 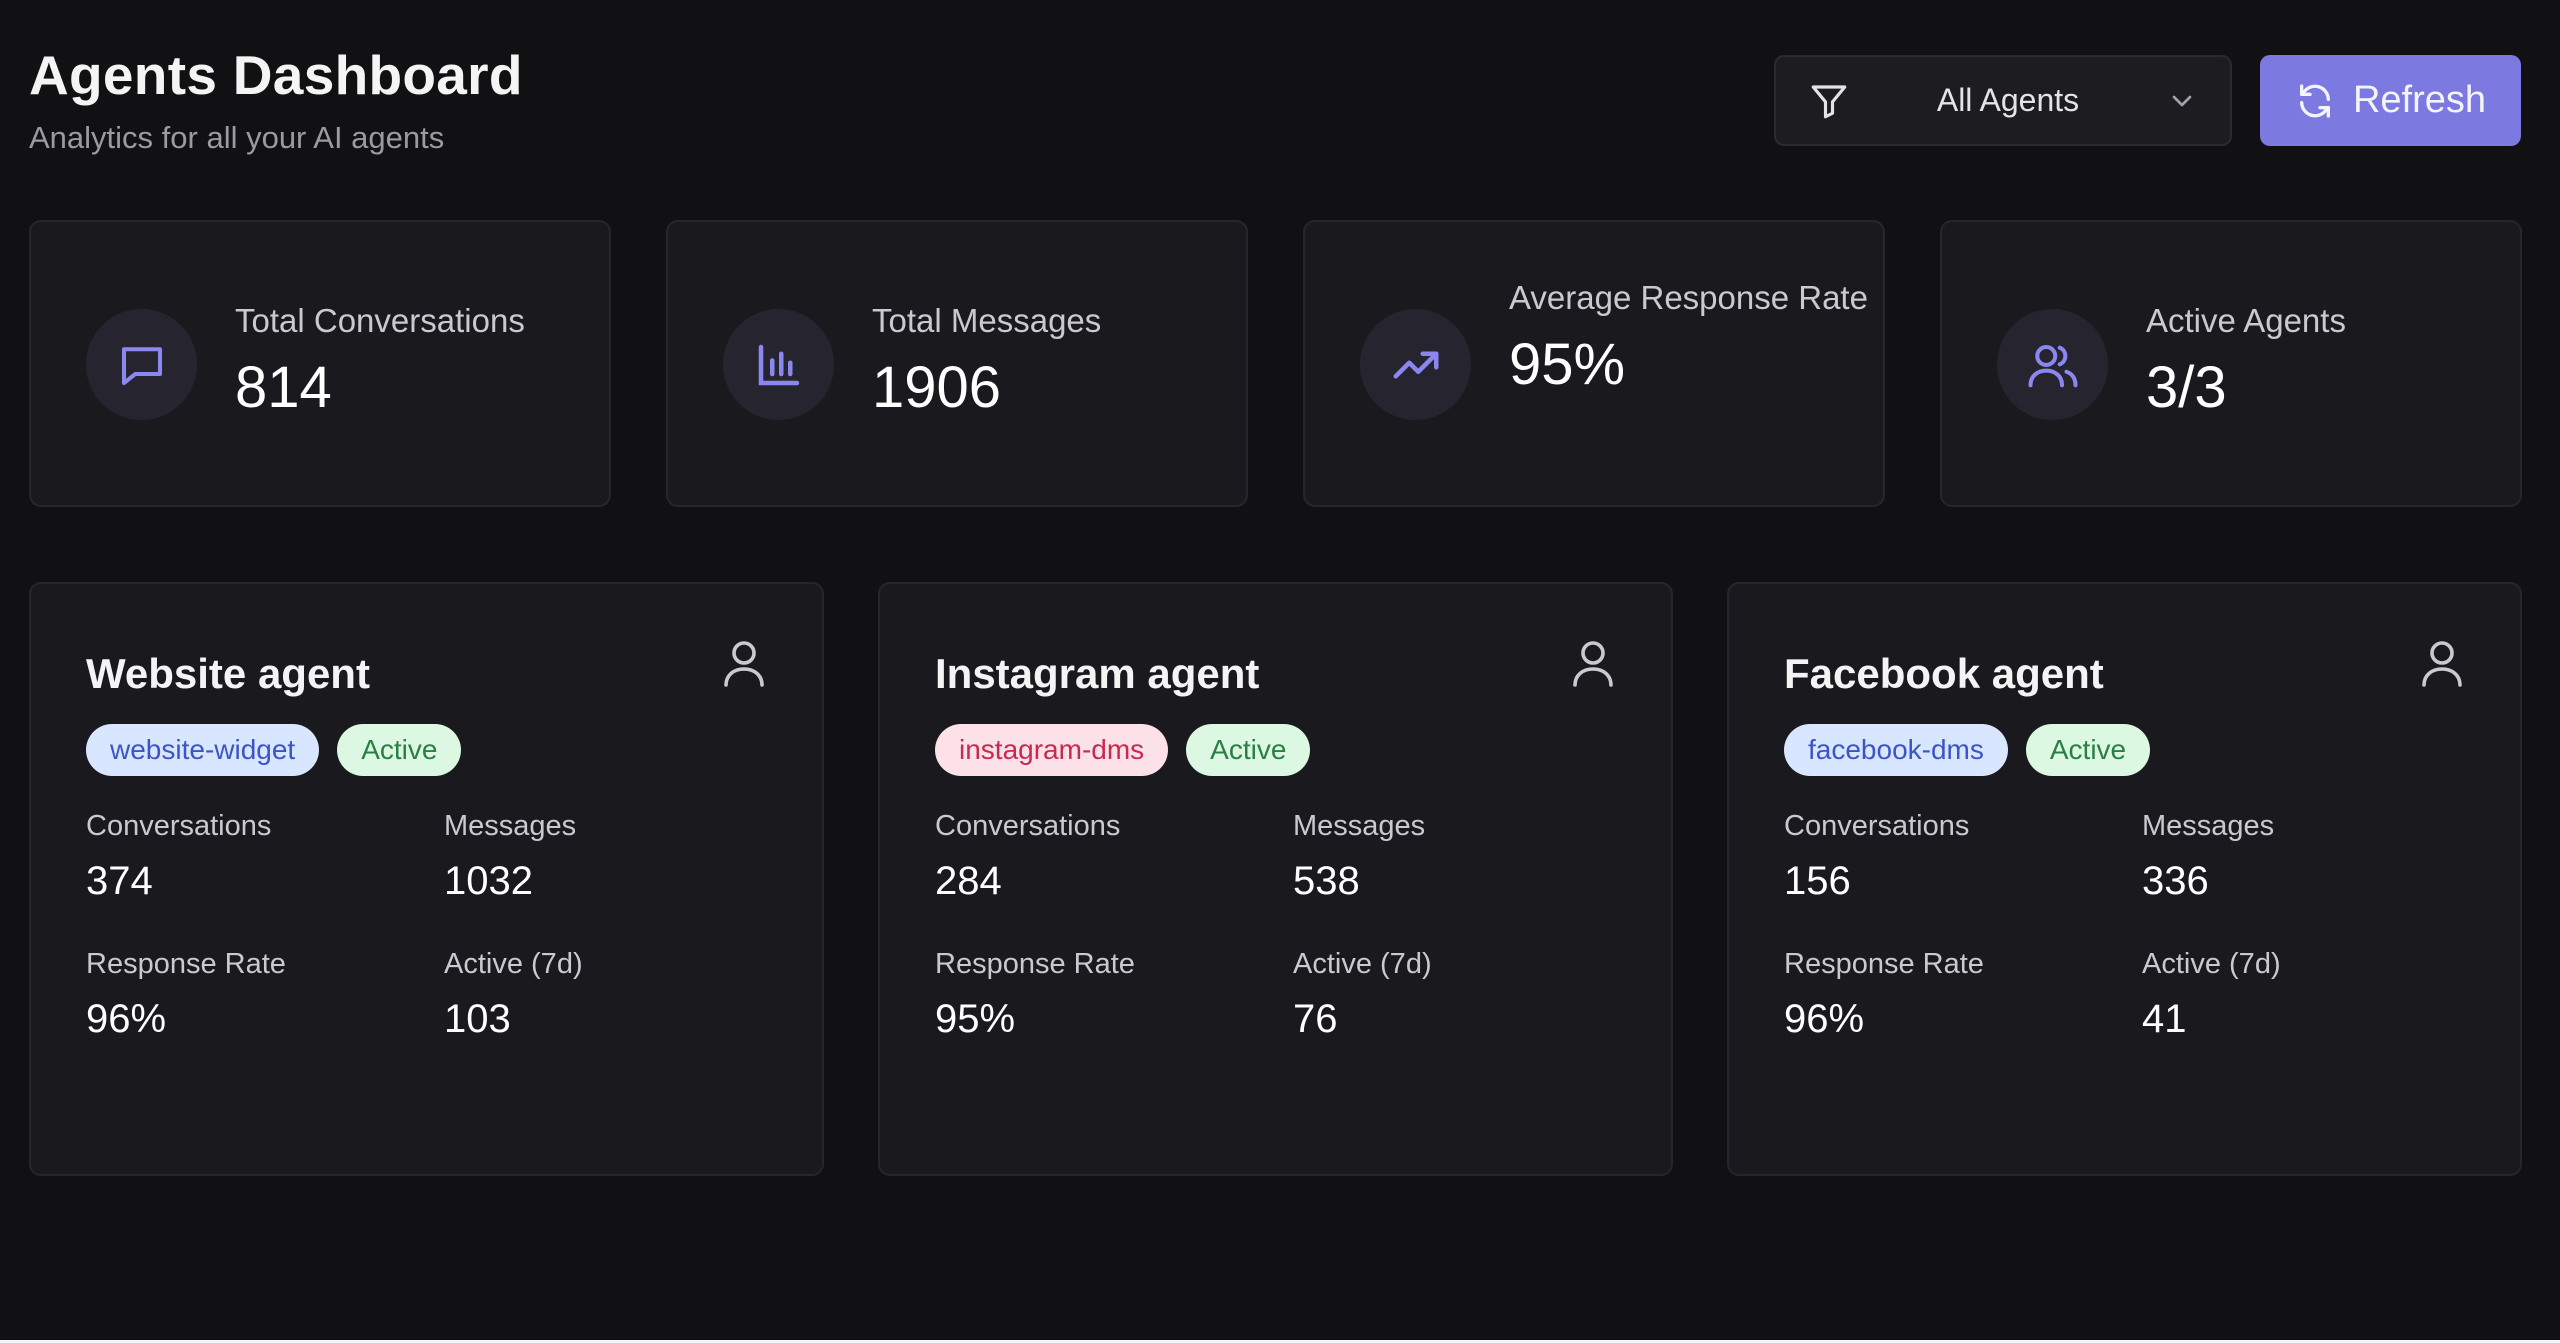 I want to click on metric-conversations: Conversations 284, so click(x=1028, y=856).